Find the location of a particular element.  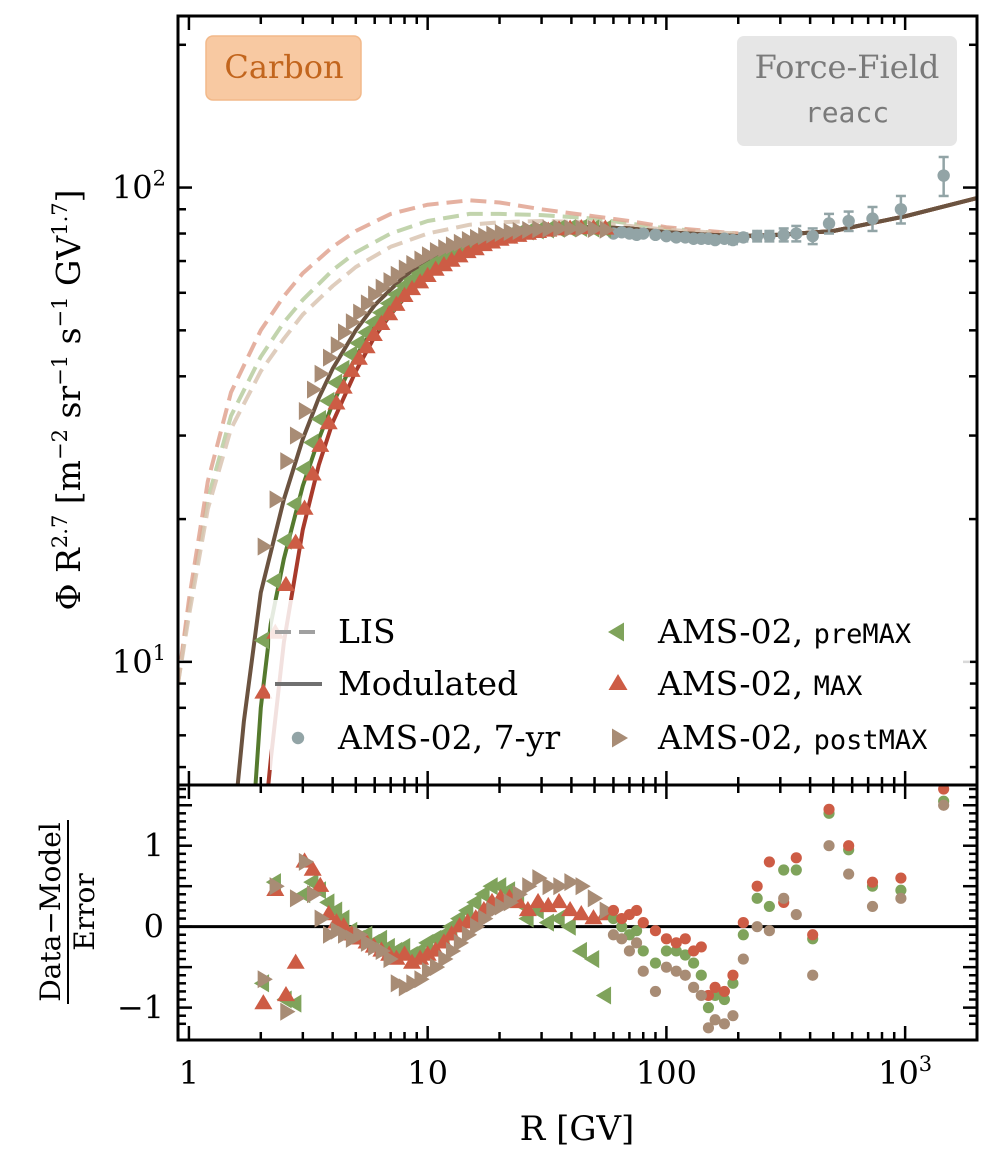

ylabel-sup4: −1 is located at coordinates (60, 311).